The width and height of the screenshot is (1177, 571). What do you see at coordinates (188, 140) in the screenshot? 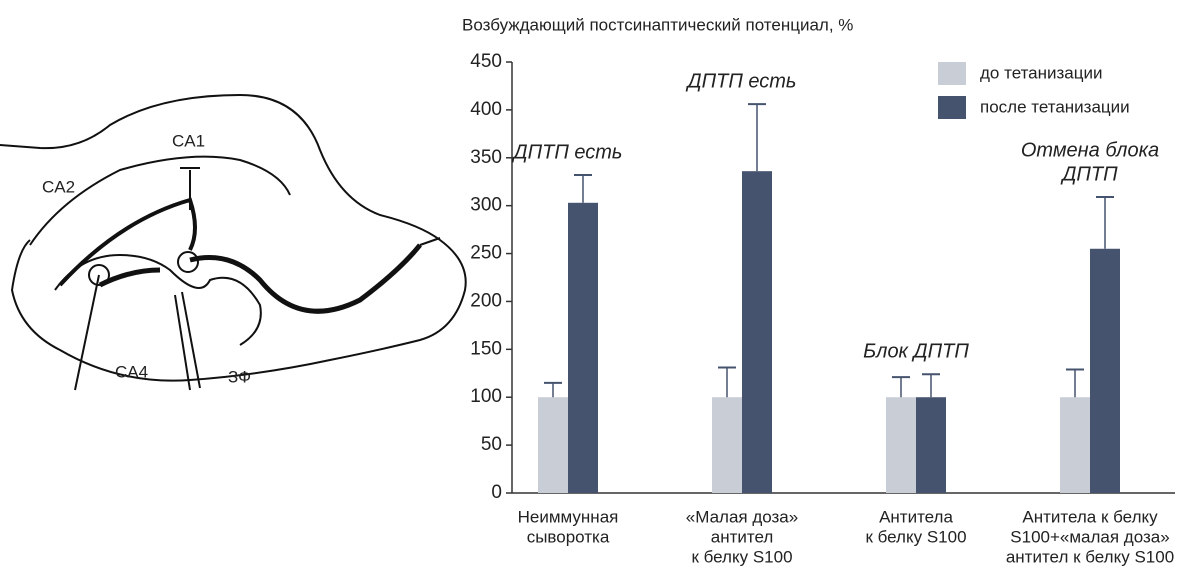
I see `diagram-label: CA1` at bounding box center [188, 140].